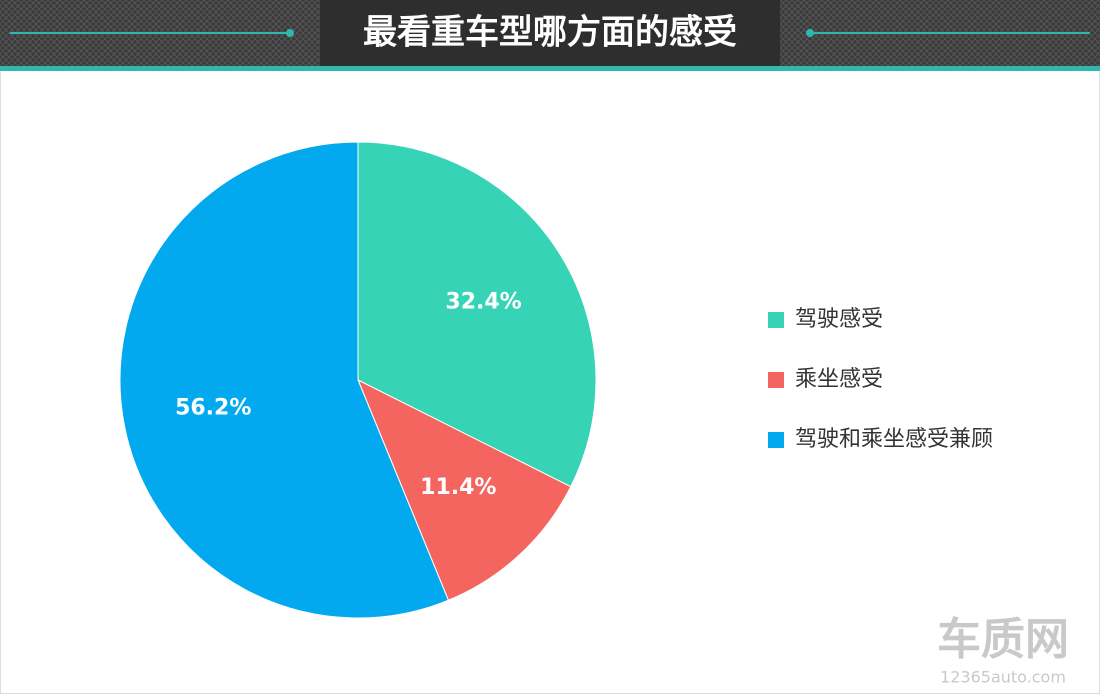 The height and width of the screenshot is (694, 1100). Describe the element at coordinates (483, 302) in the screenshot. I see `data-label: 32.4%` at that location.